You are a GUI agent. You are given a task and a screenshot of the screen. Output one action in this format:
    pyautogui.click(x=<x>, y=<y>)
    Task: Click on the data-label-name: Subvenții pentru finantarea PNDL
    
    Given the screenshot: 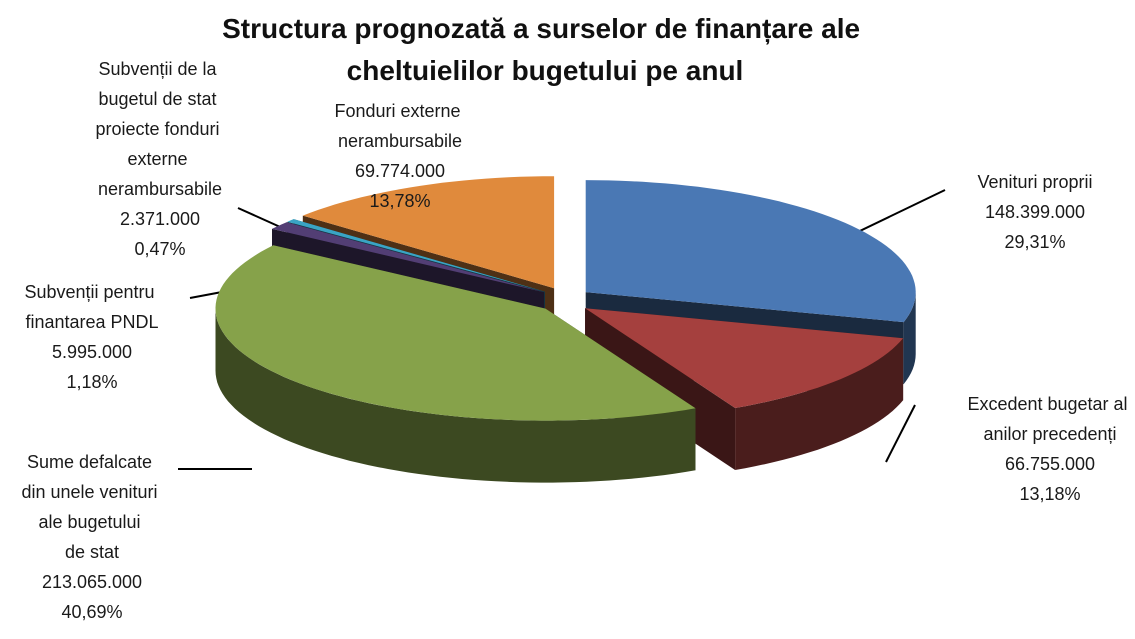 What is the action you would take?
    pyautogui.click(x=91, y=307)
    